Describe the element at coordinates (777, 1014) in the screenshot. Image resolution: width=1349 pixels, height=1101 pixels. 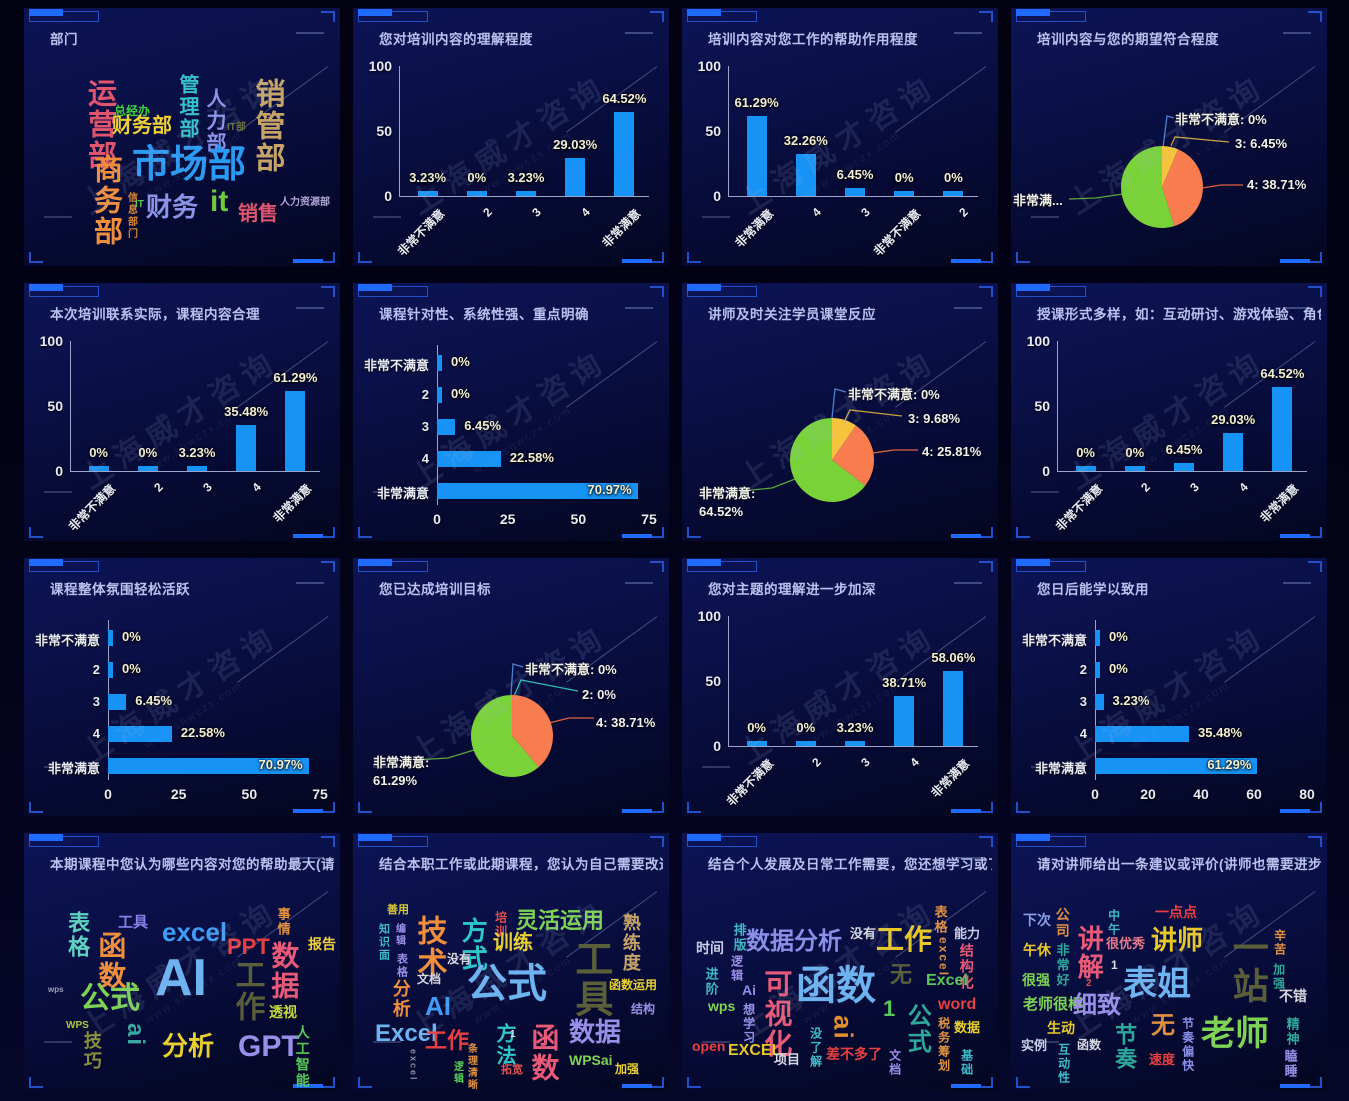
I see `cloud-word: 可视化` at that location.